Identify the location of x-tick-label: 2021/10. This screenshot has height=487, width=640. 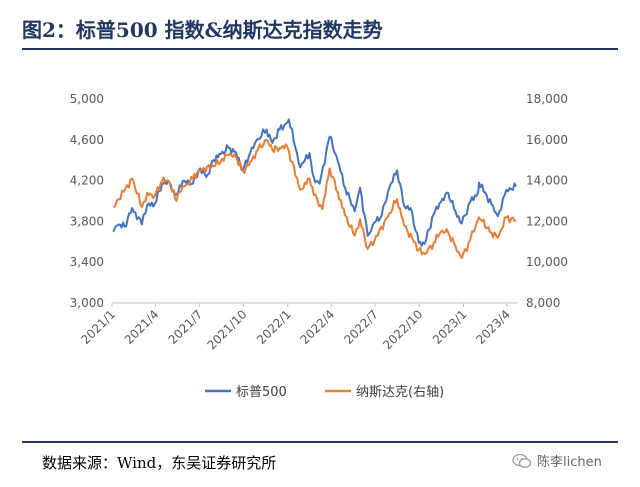
(226, 329).